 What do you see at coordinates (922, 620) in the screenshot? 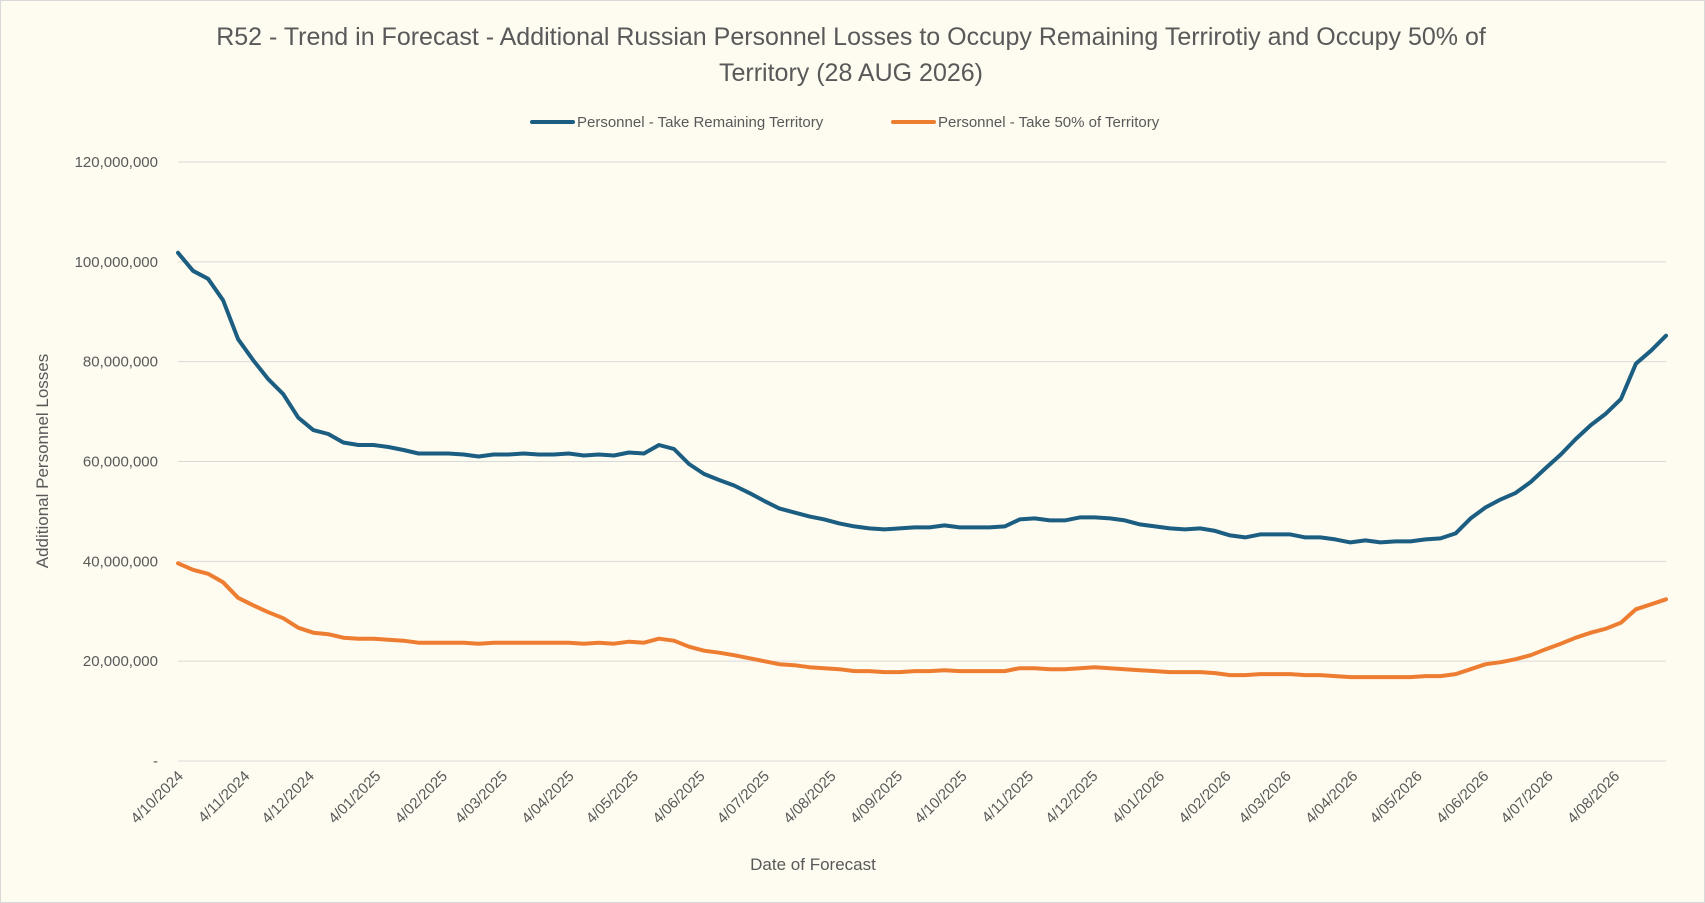
I see `series-line-50pct-territory` at bounding box center [922, 620].